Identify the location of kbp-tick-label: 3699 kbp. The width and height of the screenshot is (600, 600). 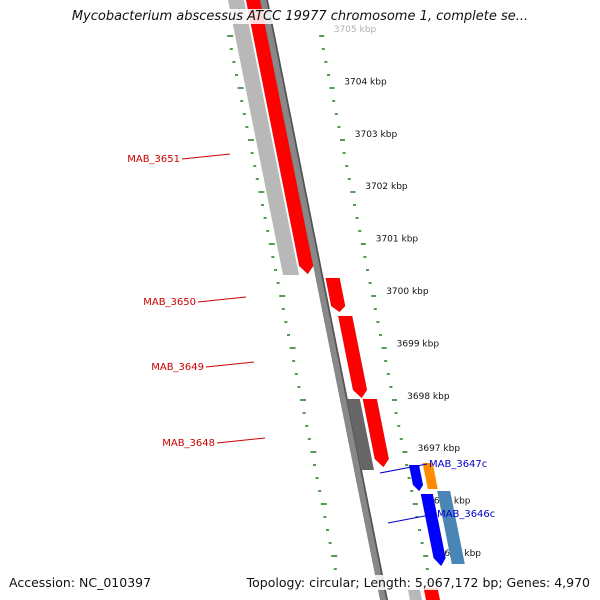
(418, 344).